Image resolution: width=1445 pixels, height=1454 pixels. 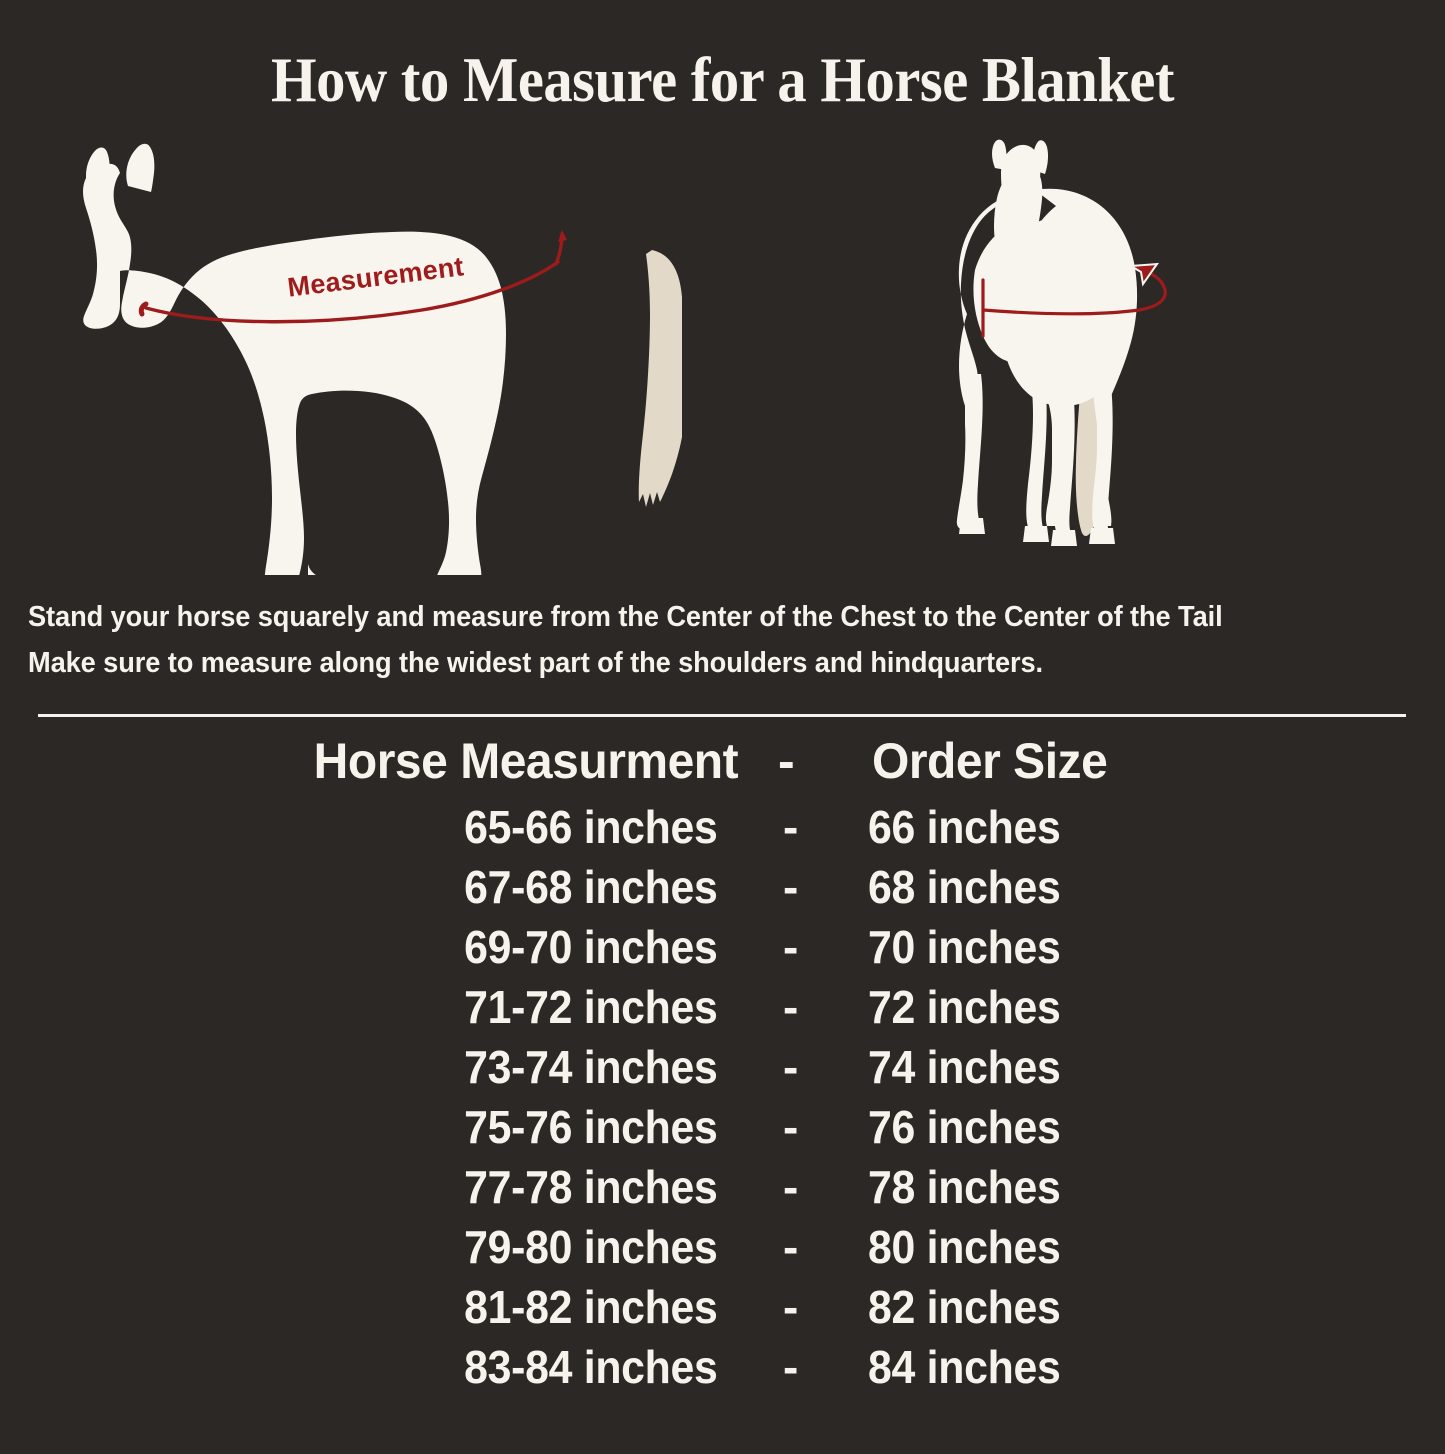 I want to click on table-row: 77-78 inches - 78 inches, so click(x=722, y=1190).